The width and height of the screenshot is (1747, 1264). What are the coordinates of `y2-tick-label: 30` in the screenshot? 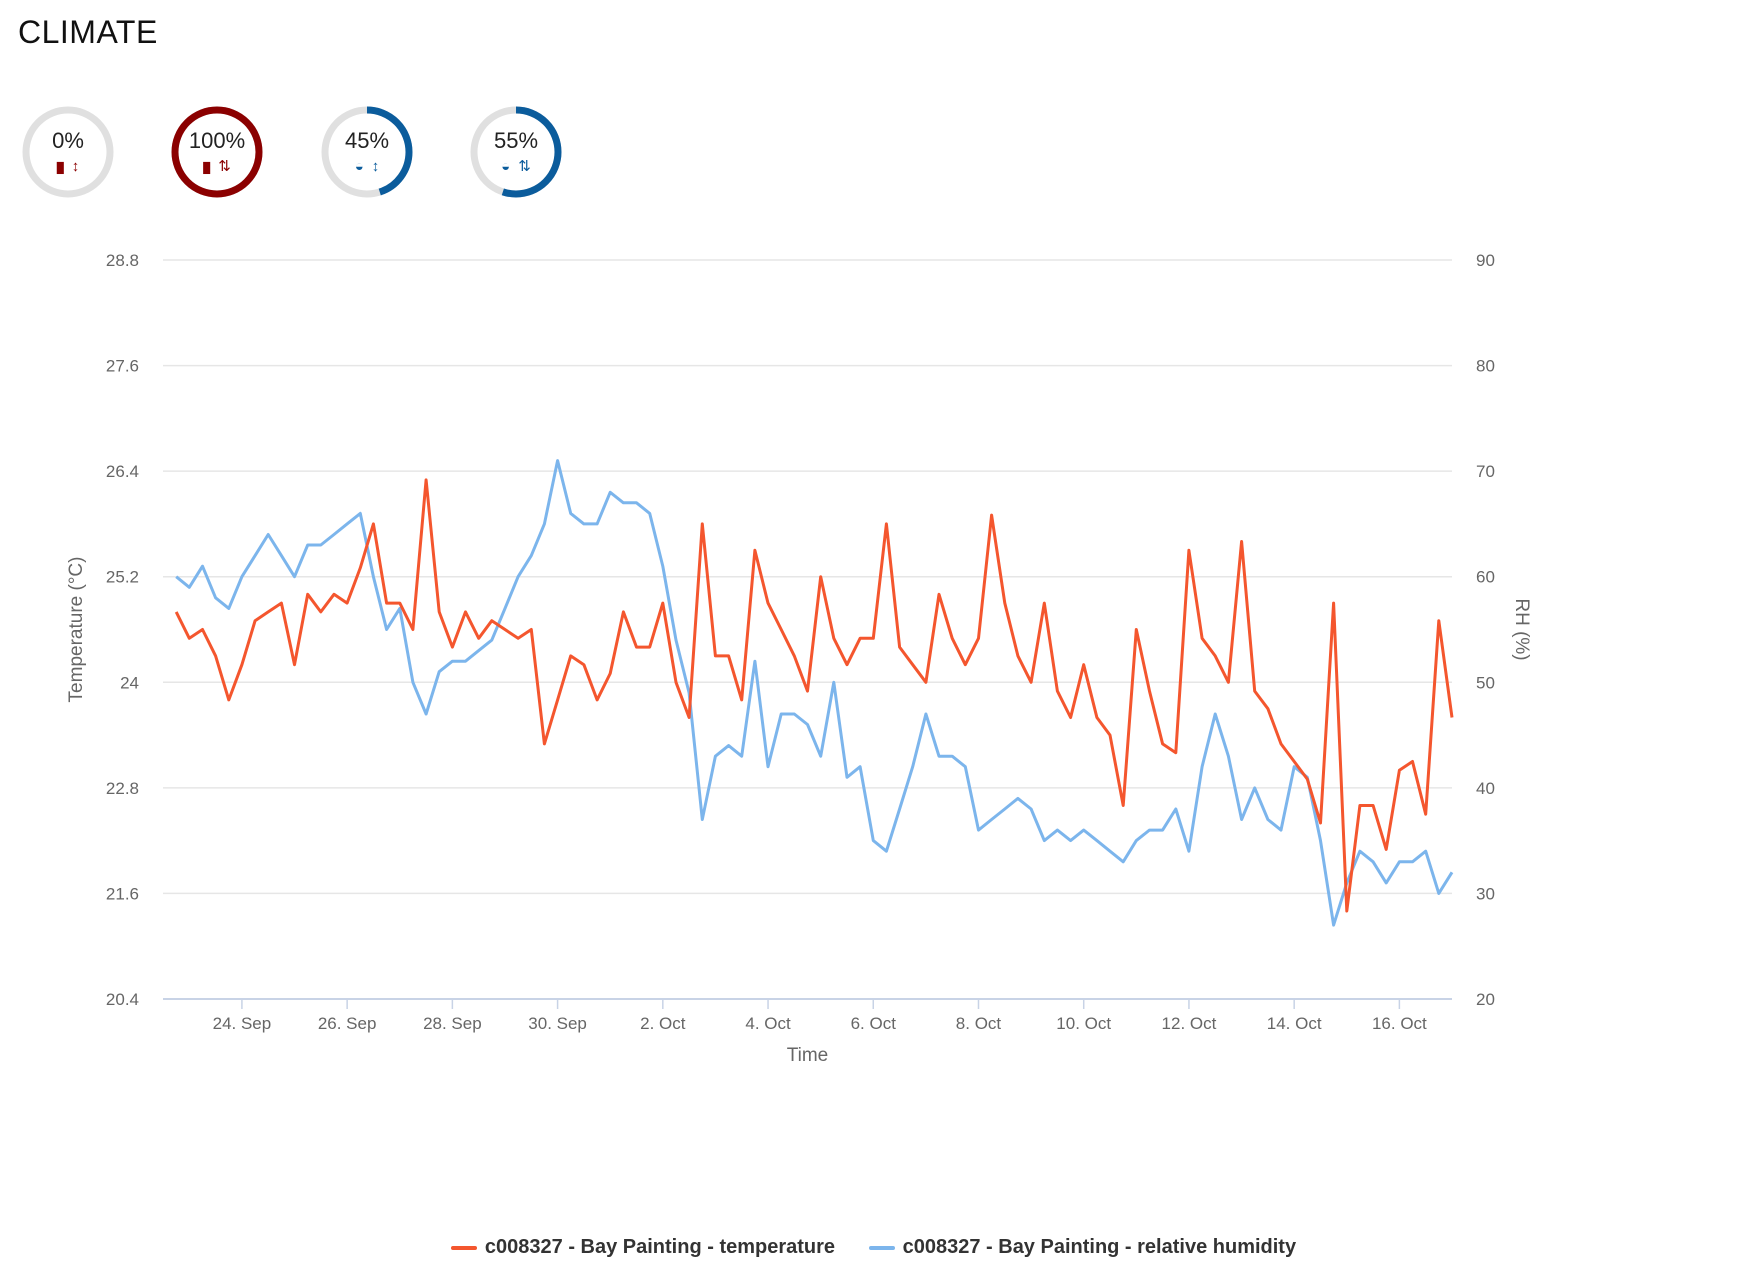 It's located at (1485, 893).